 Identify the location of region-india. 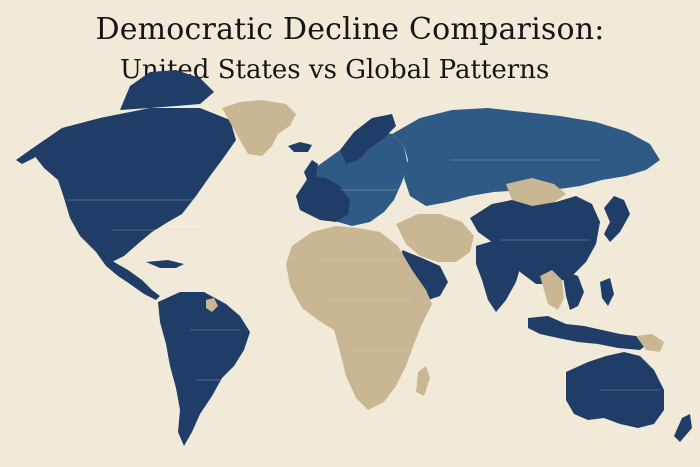
(499, 276).